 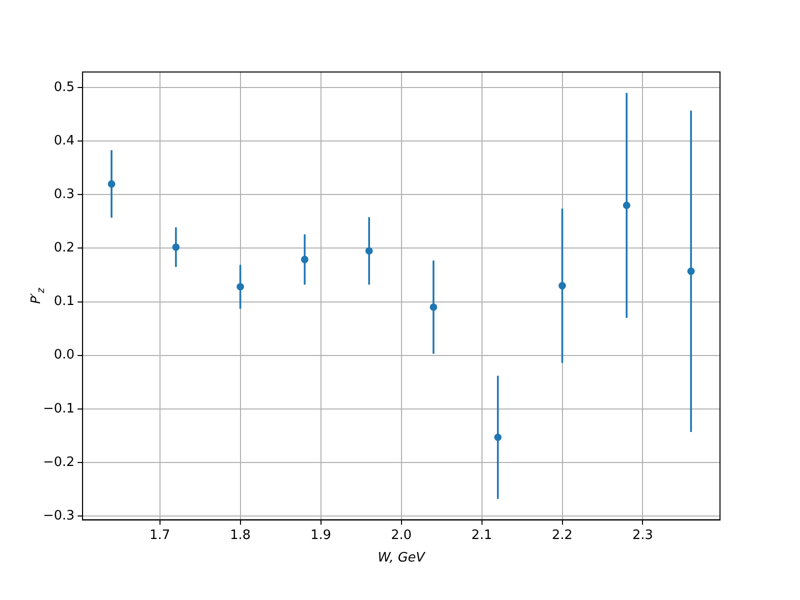 What do you see at coordinates (562, 535) in the screenshot?
I see `x-tick-label: 2.2` at bounding box center [562, 535].